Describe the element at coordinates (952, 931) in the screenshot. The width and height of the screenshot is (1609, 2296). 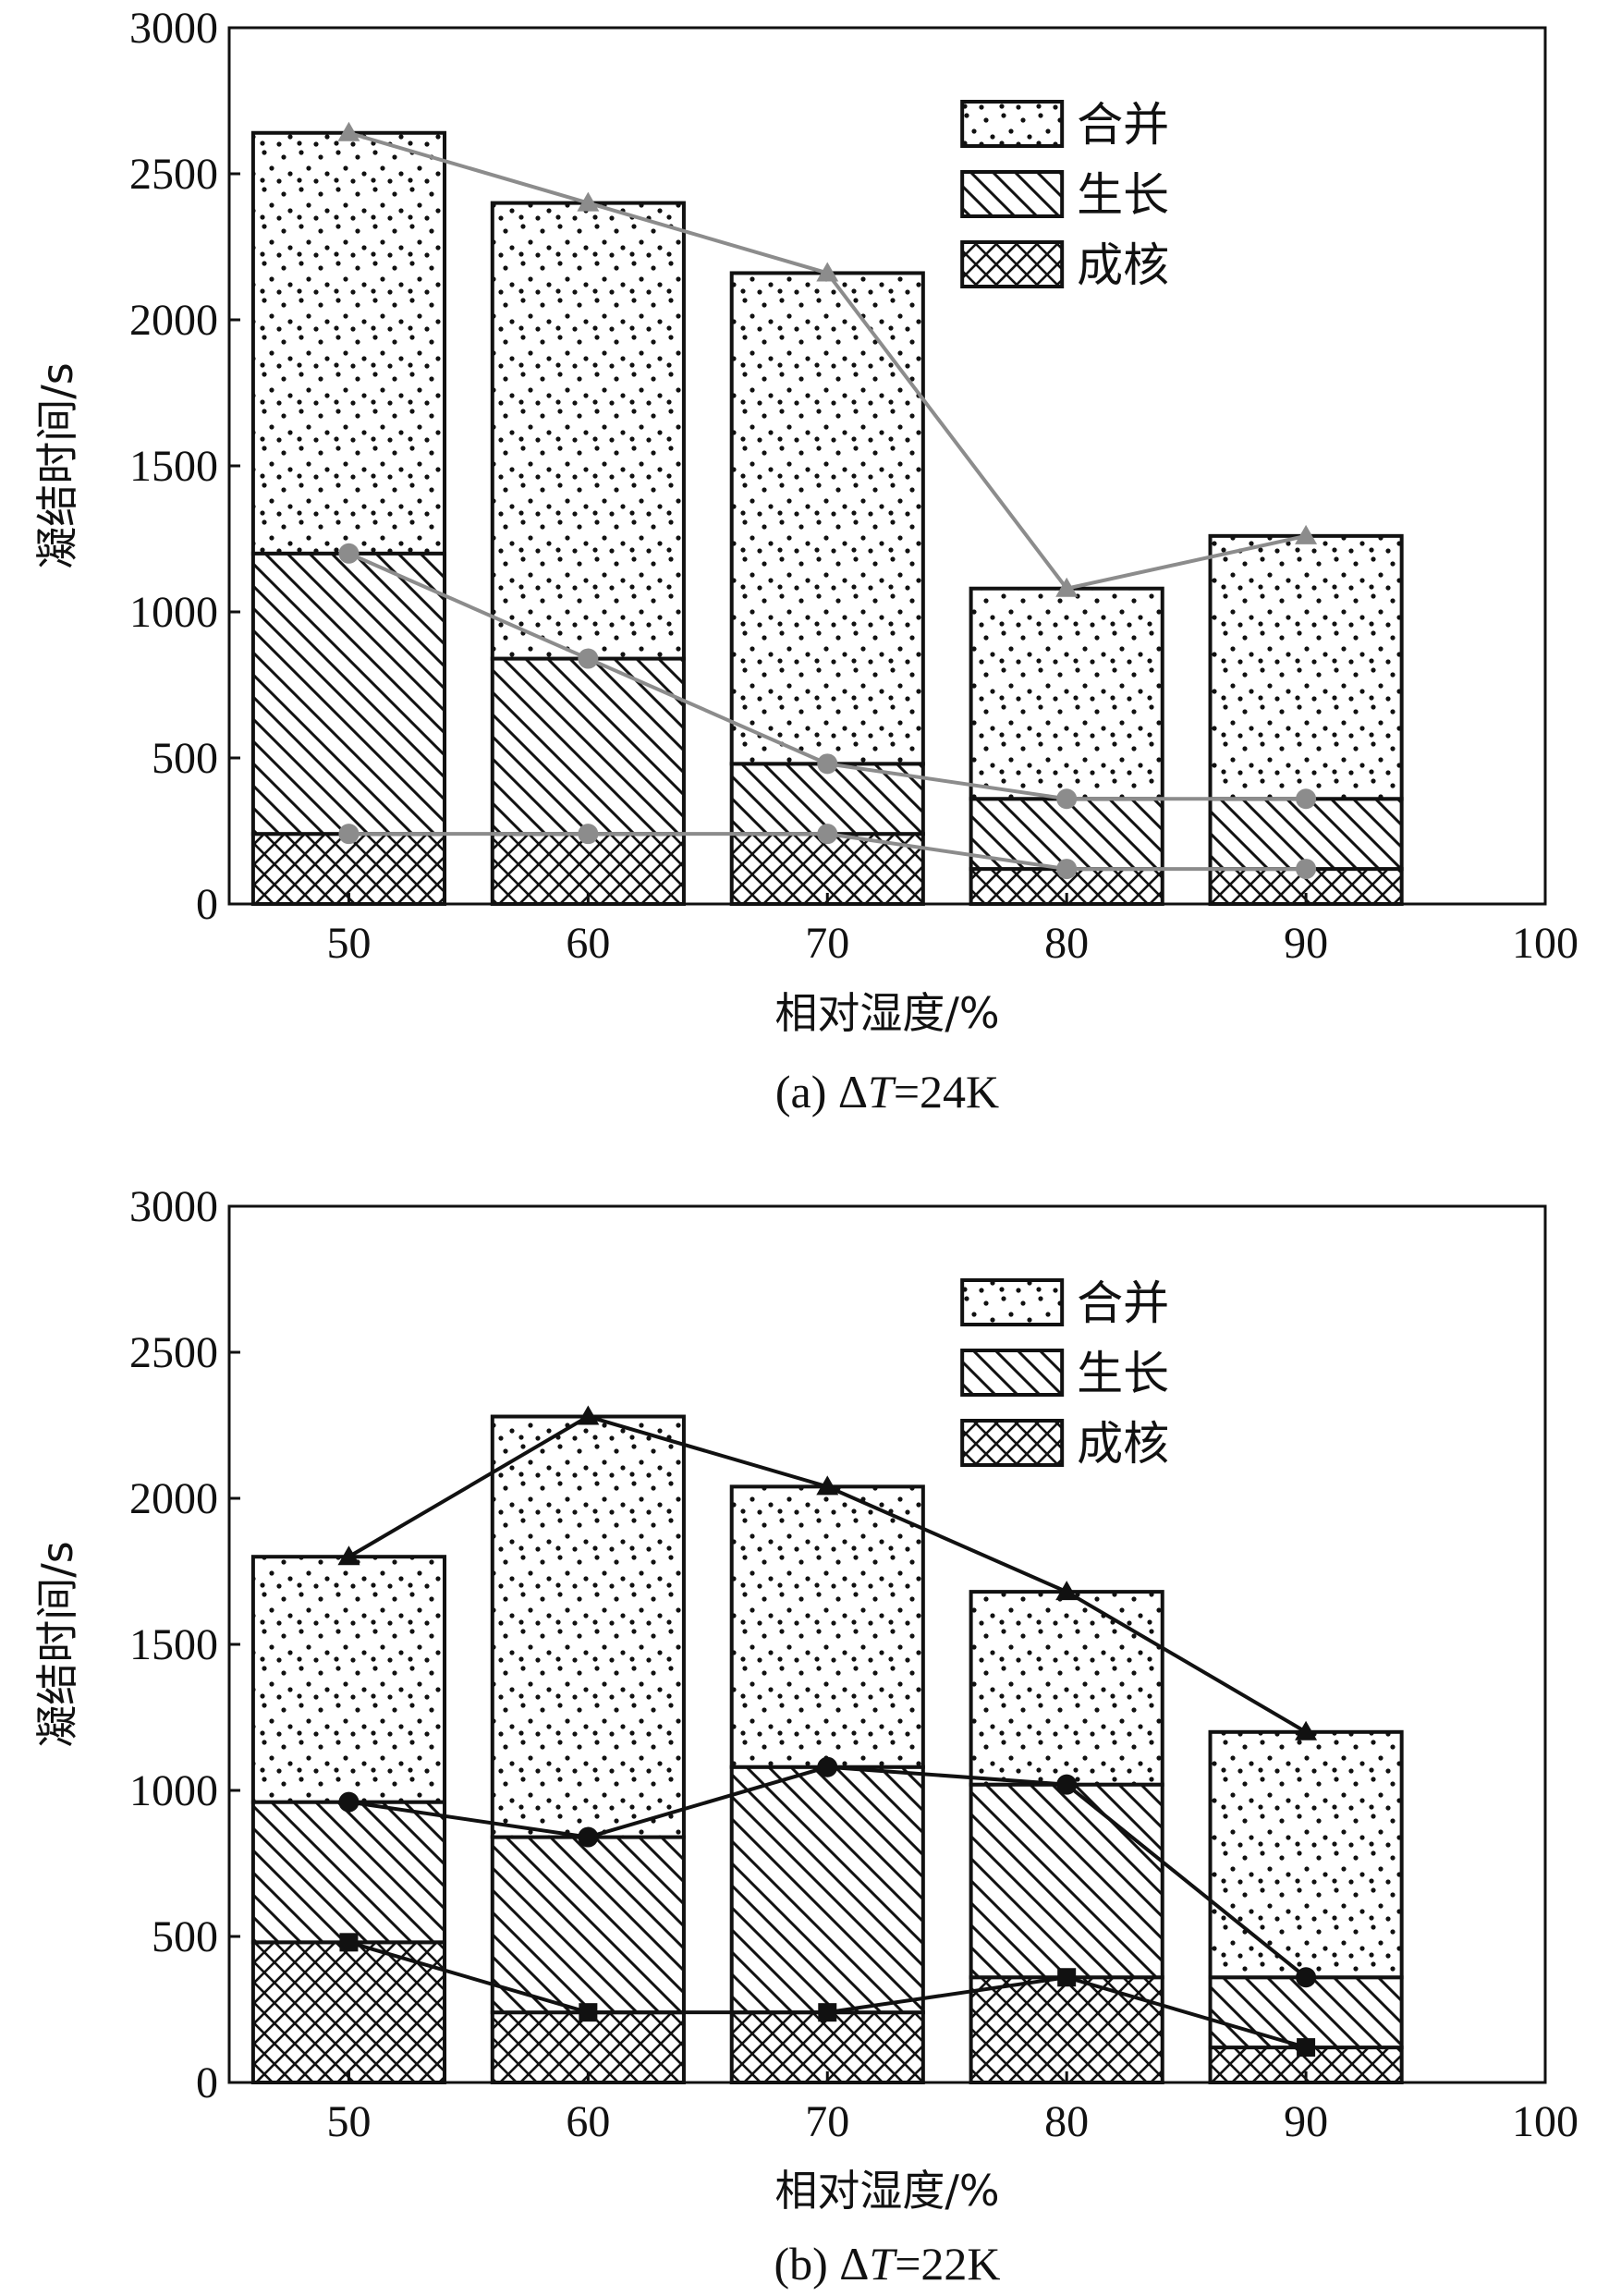
I see `x-ticks-a: 50 60 70 80 90 100` at that location.